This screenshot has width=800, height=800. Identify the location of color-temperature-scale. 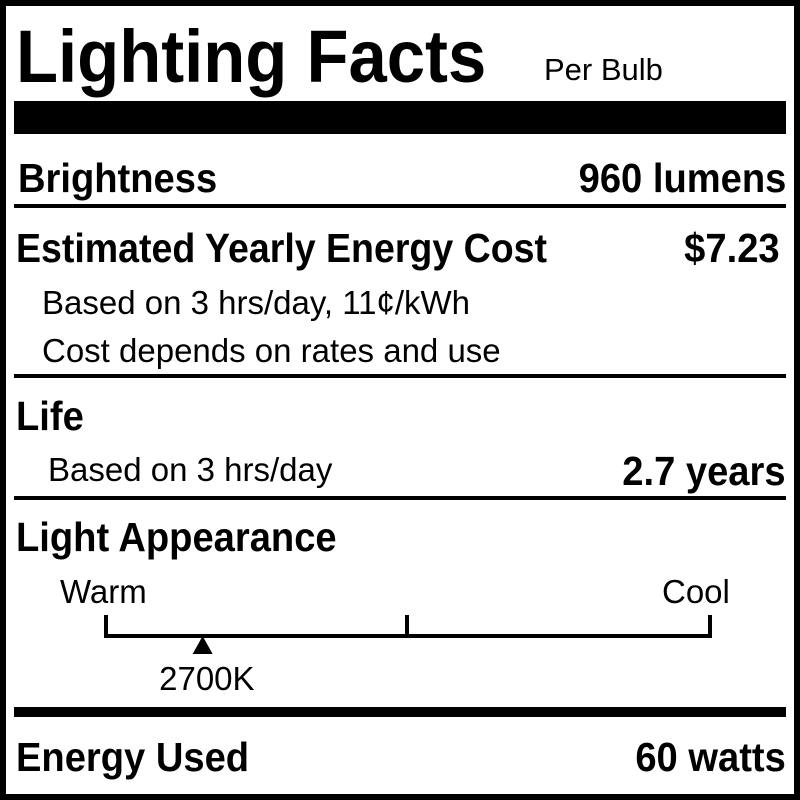
(408, 634).